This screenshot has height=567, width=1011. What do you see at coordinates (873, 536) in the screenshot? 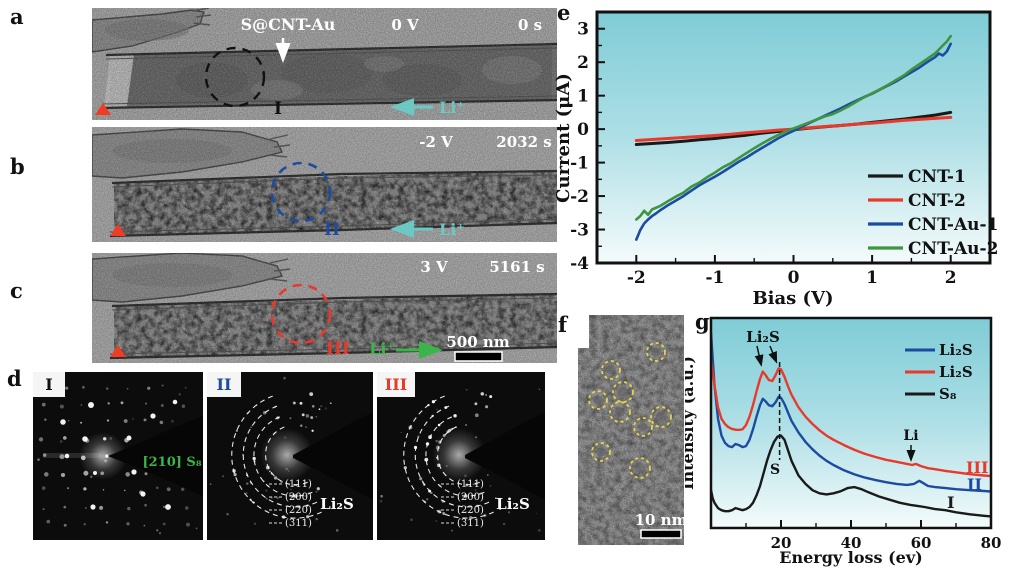
I see `axis-ticks: 20 40 60 80` at bounding box center [873, 536].